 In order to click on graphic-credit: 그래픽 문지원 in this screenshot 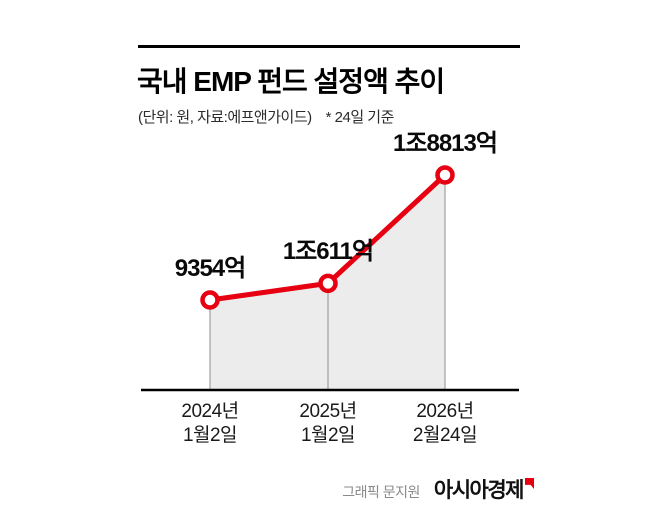, I will do `click(381, 492)`.